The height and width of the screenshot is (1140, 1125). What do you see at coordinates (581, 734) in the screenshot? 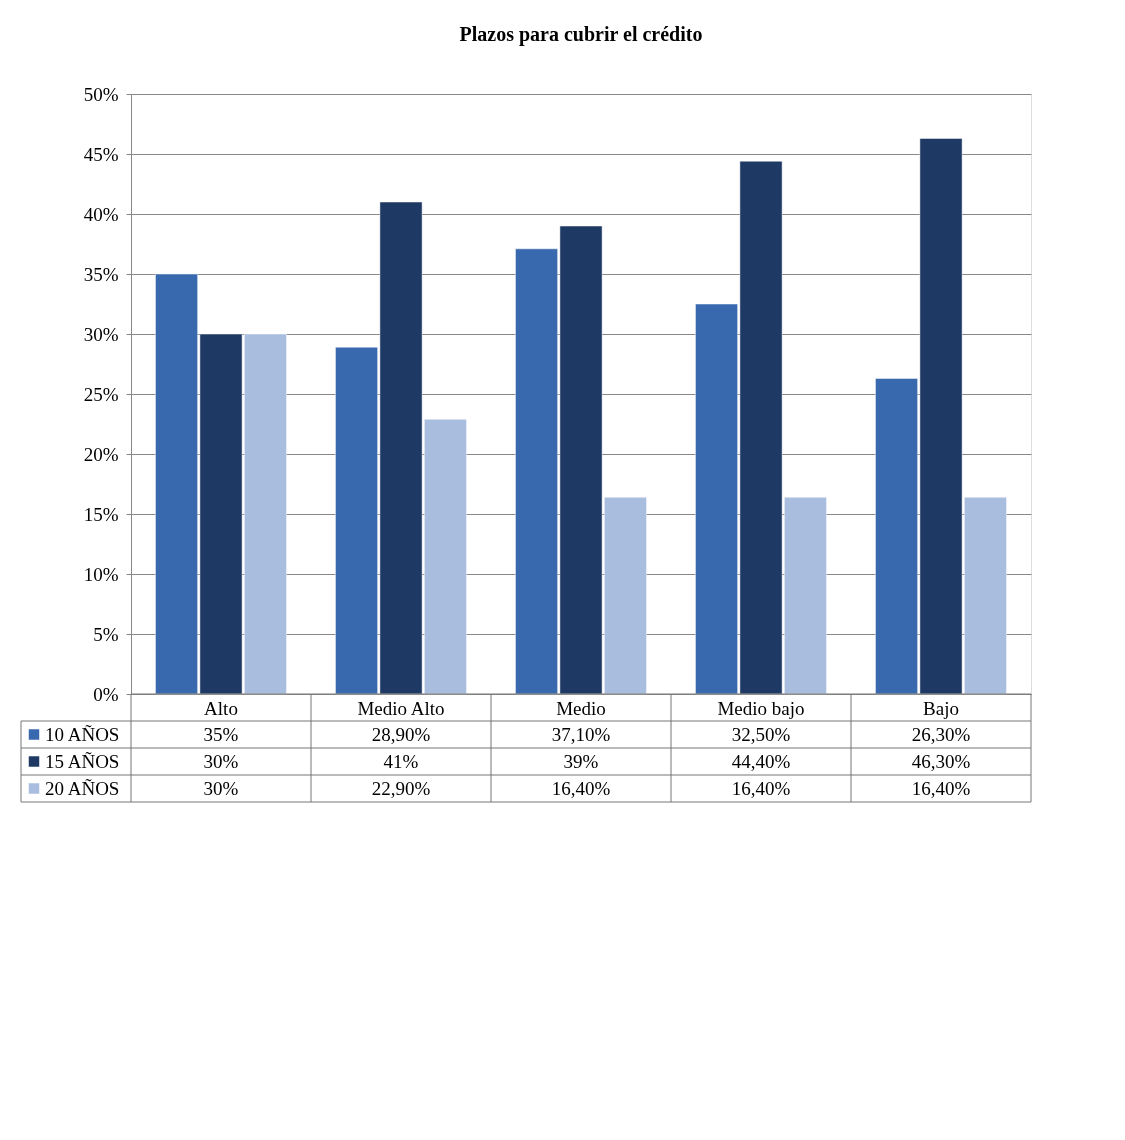
I see `data-label: 37,10%` at bounding box center [581, 734].